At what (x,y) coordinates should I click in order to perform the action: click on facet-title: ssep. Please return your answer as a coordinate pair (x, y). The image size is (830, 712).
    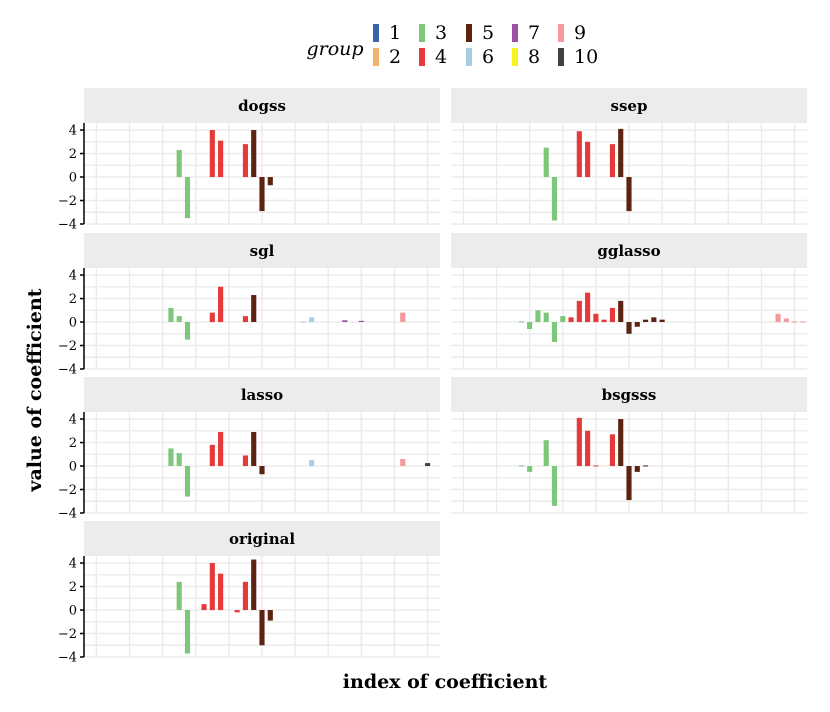
    Looking at the image, I should click on (629, 106).